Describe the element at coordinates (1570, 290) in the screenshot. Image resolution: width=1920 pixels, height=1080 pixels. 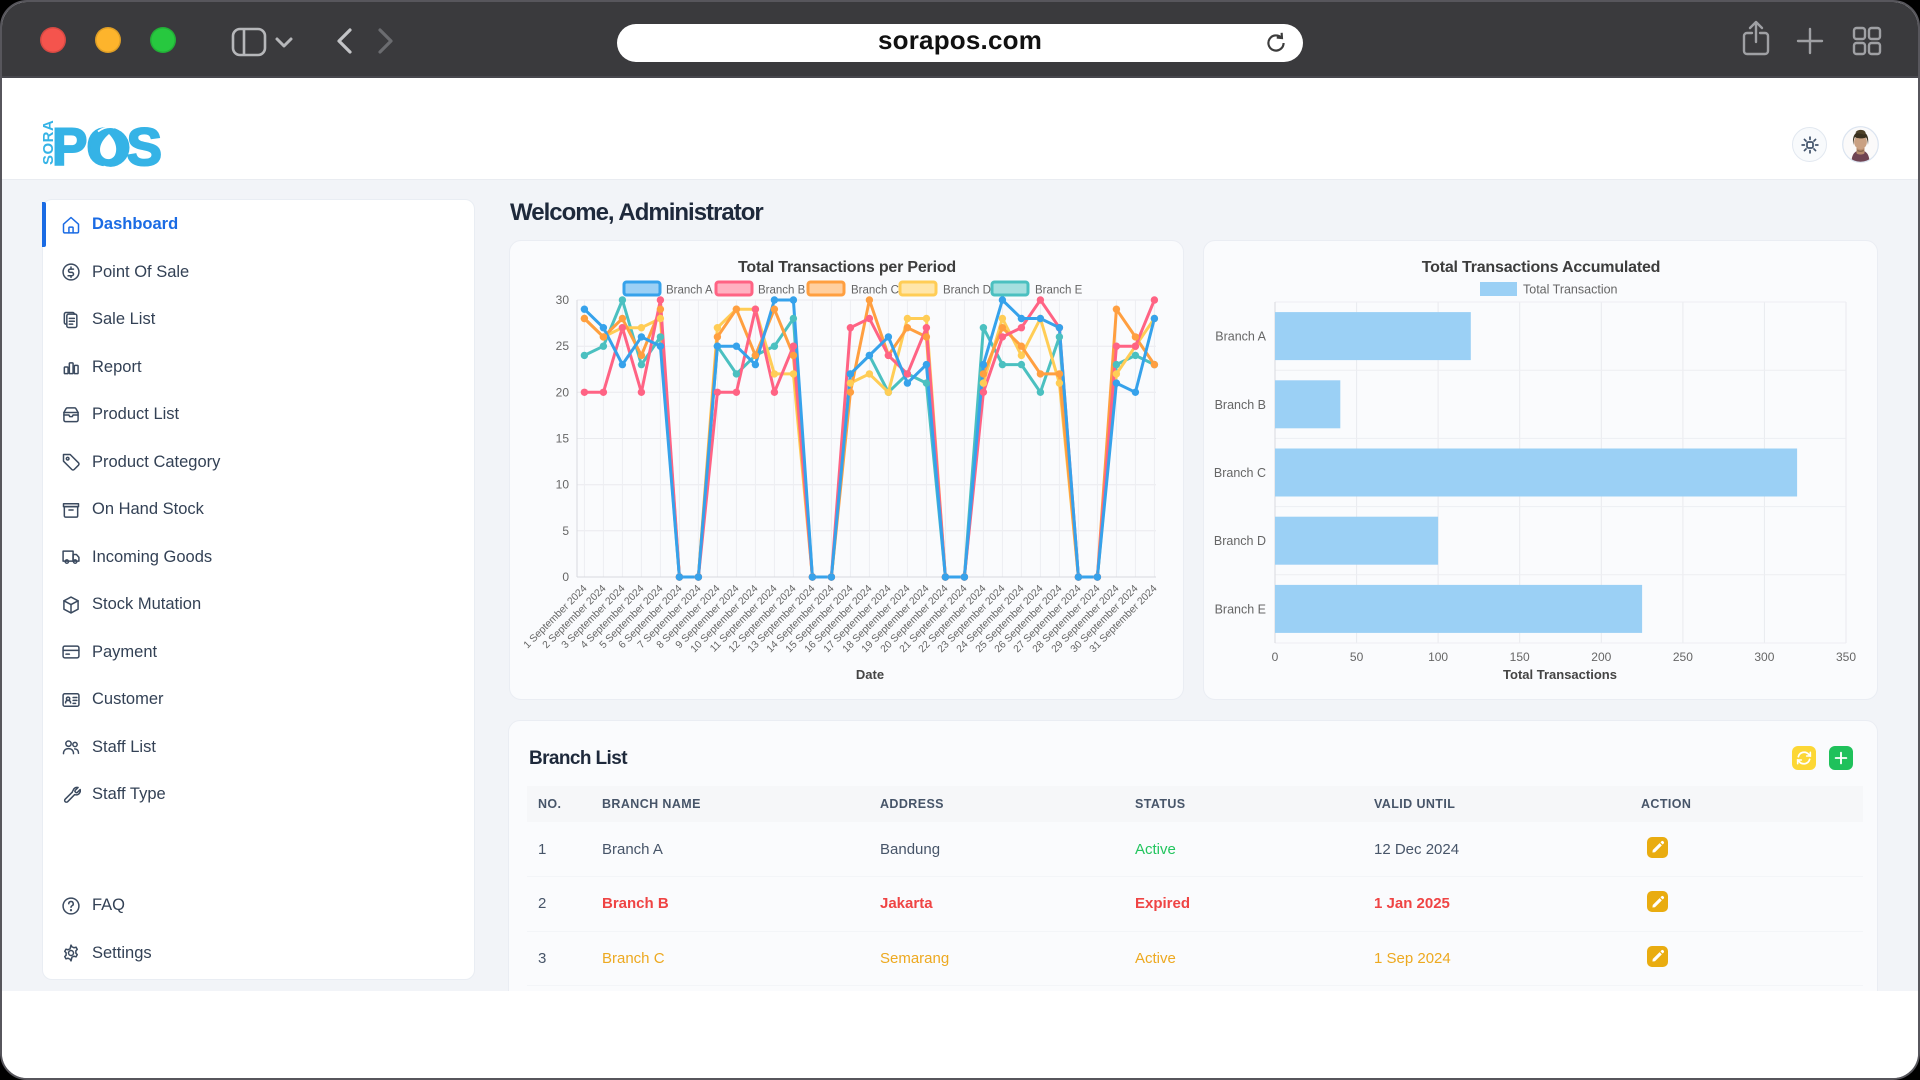
I see `svg-text: Total Transaction` at that location.